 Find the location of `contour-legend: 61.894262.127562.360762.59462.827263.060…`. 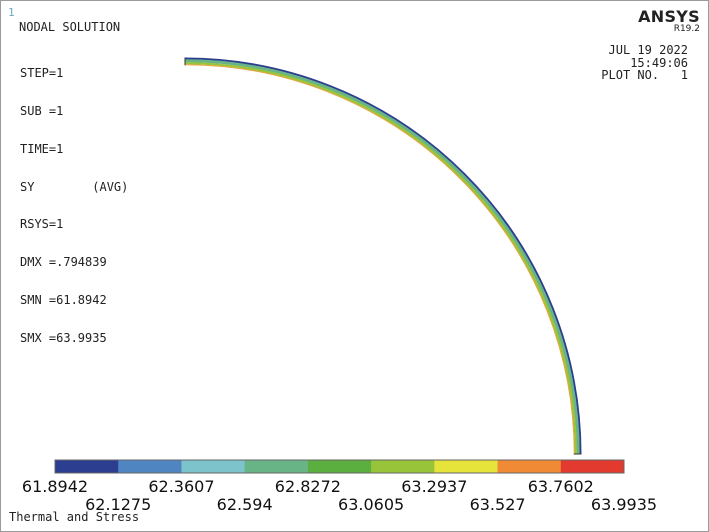

contour-legend: 61.894262.127562.360762.59462.827263.060… is located at coordinates (339, 486).